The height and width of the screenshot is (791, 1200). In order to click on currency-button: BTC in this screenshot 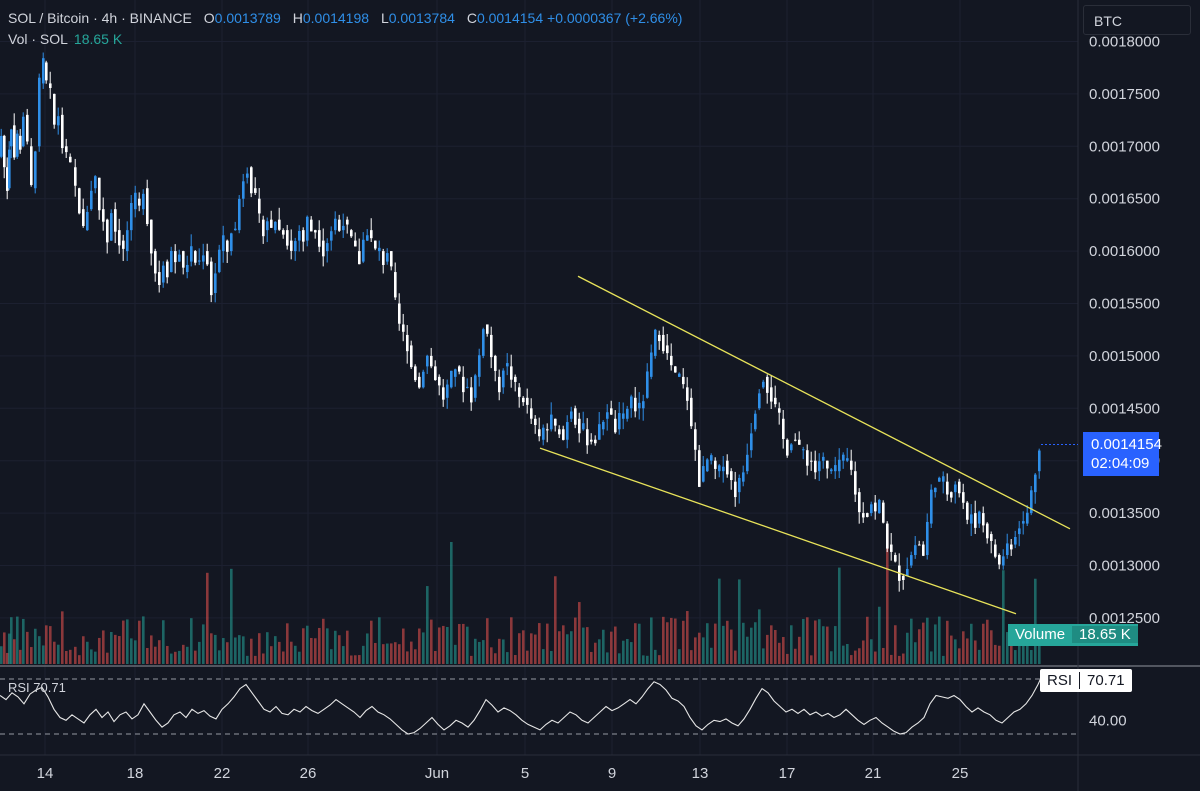, I will do `click(1137, 20)`.